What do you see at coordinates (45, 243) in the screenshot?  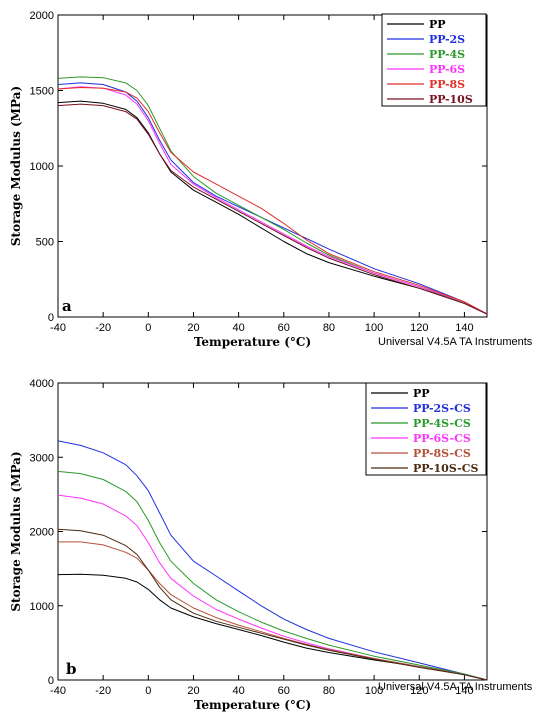 I see `y-tick-label: 500` at bounding box center [45, 243].